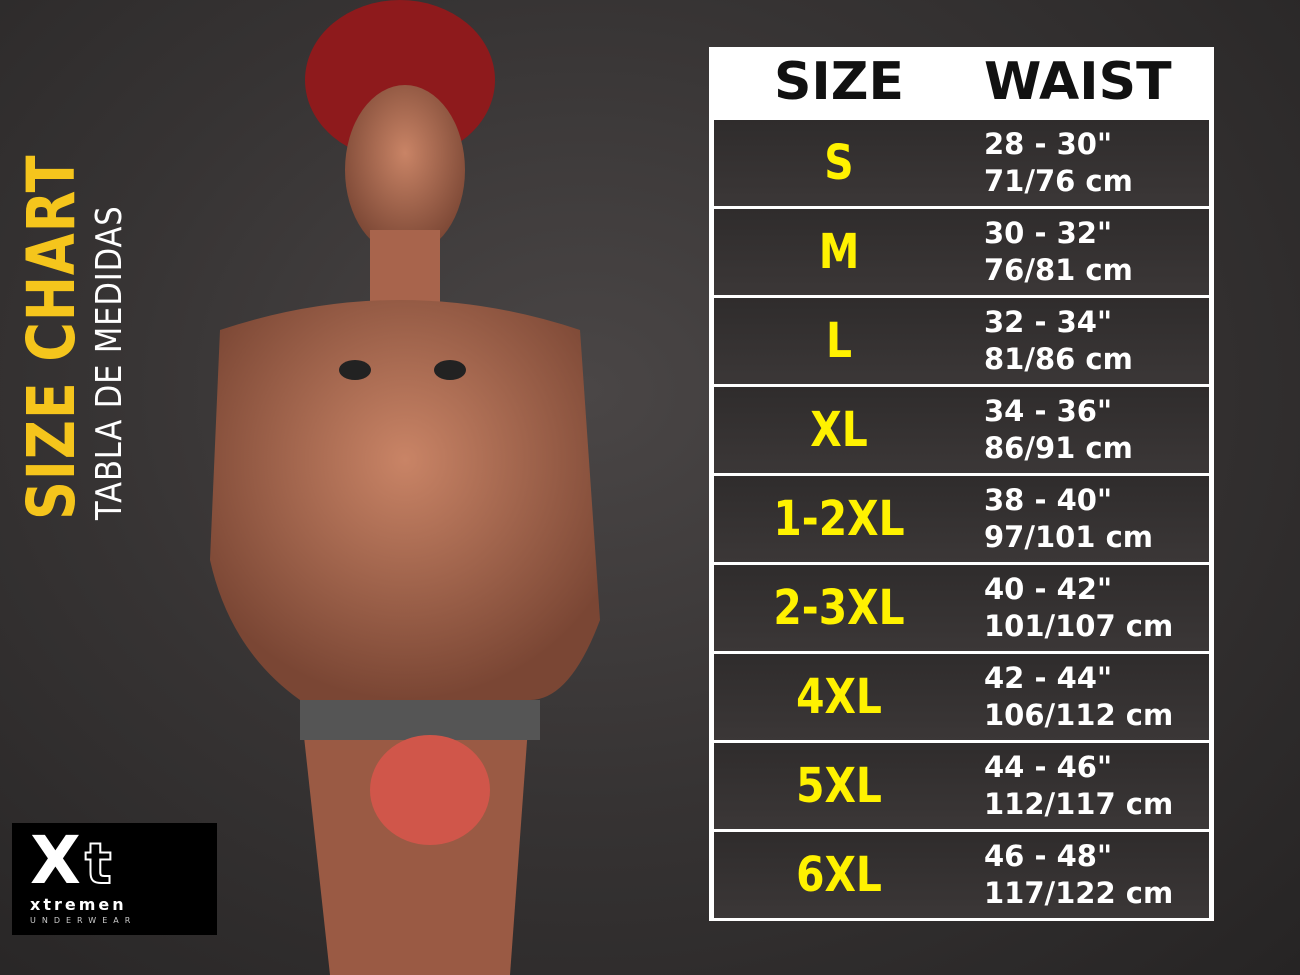 This screenshot has height=975, width=1300. I want to click on waist-inches: 28 - 30", so click(1048, 144).